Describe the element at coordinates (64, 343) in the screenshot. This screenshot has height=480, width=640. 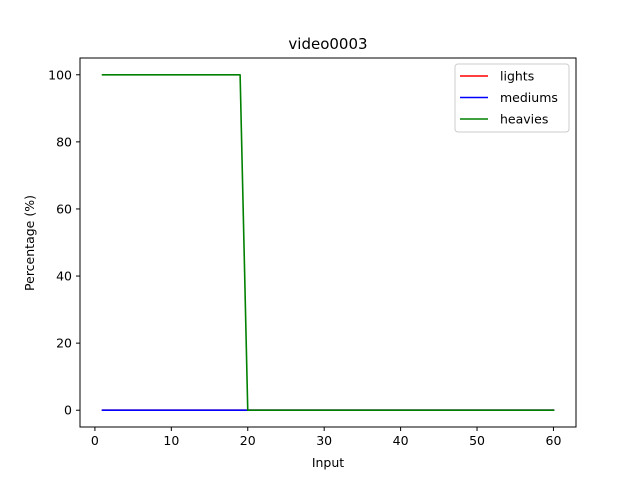
I see `y-tick-label: 20` at that location.